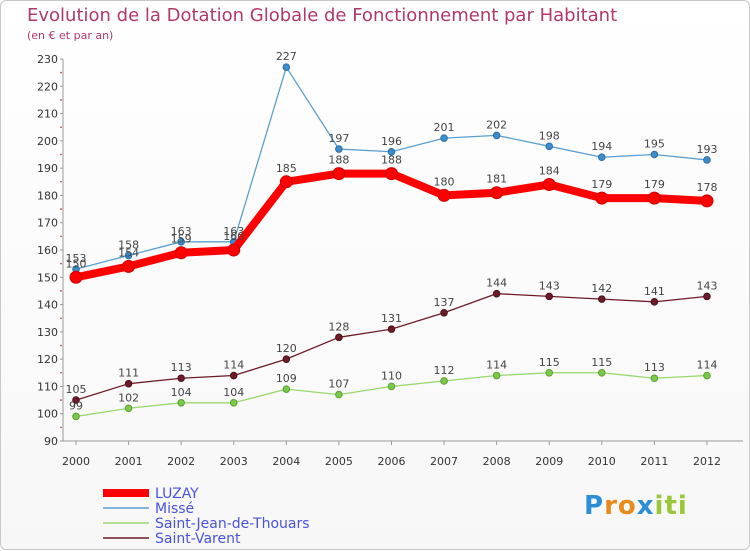 Image resolution: width=750 pixels, height=551 pixels. Describe the element at coordinates (286, 56) in the screenshot. I see `data-label: 227` at that location.